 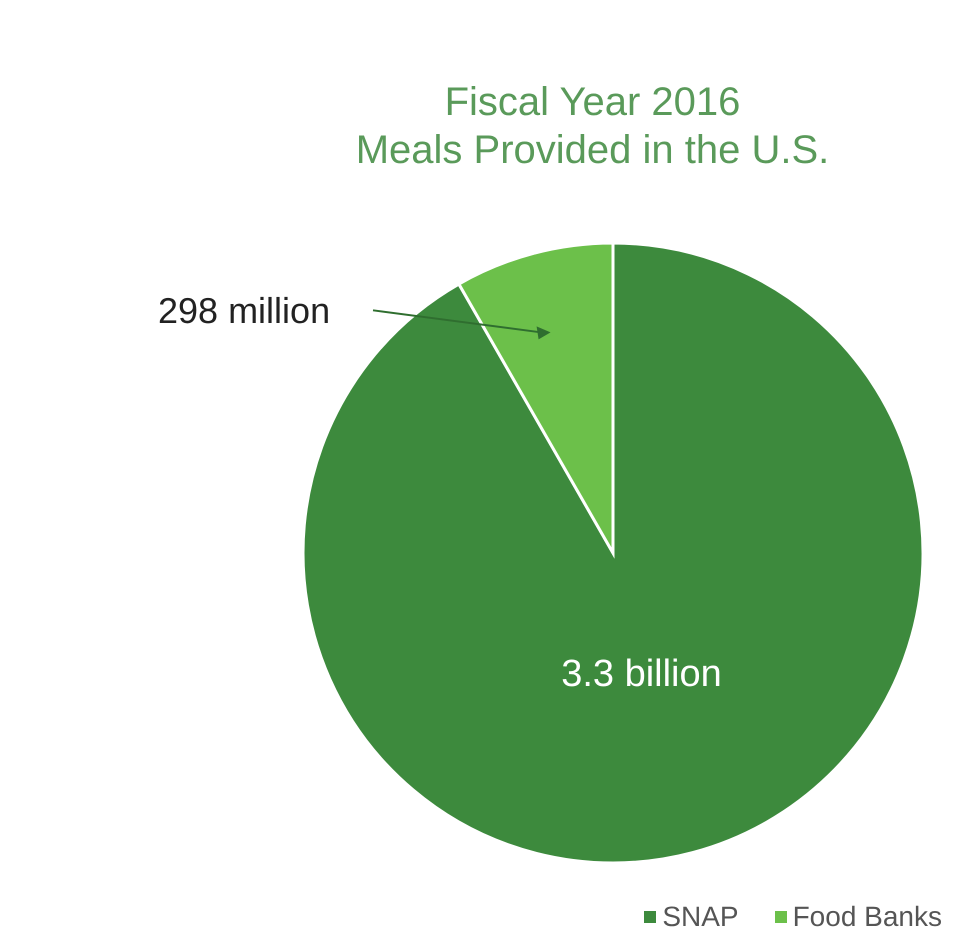 I want to click on legend-label: Food Banks, so click(x=867, y=917).